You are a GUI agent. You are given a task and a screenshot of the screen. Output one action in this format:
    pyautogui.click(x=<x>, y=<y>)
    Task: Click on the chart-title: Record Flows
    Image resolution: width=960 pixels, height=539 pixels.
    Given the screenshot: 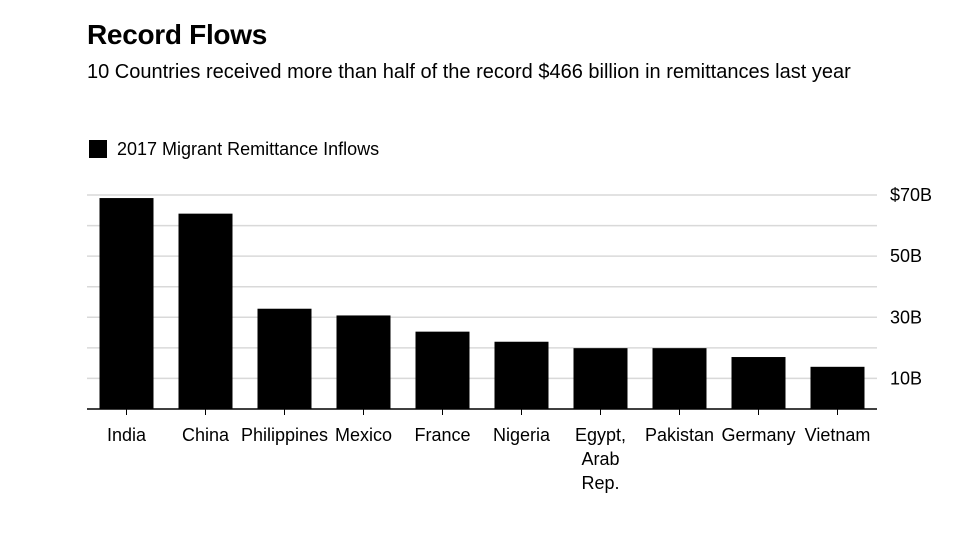 What is the action you would take?
    pyautogui.click(x=177, y=34)
    